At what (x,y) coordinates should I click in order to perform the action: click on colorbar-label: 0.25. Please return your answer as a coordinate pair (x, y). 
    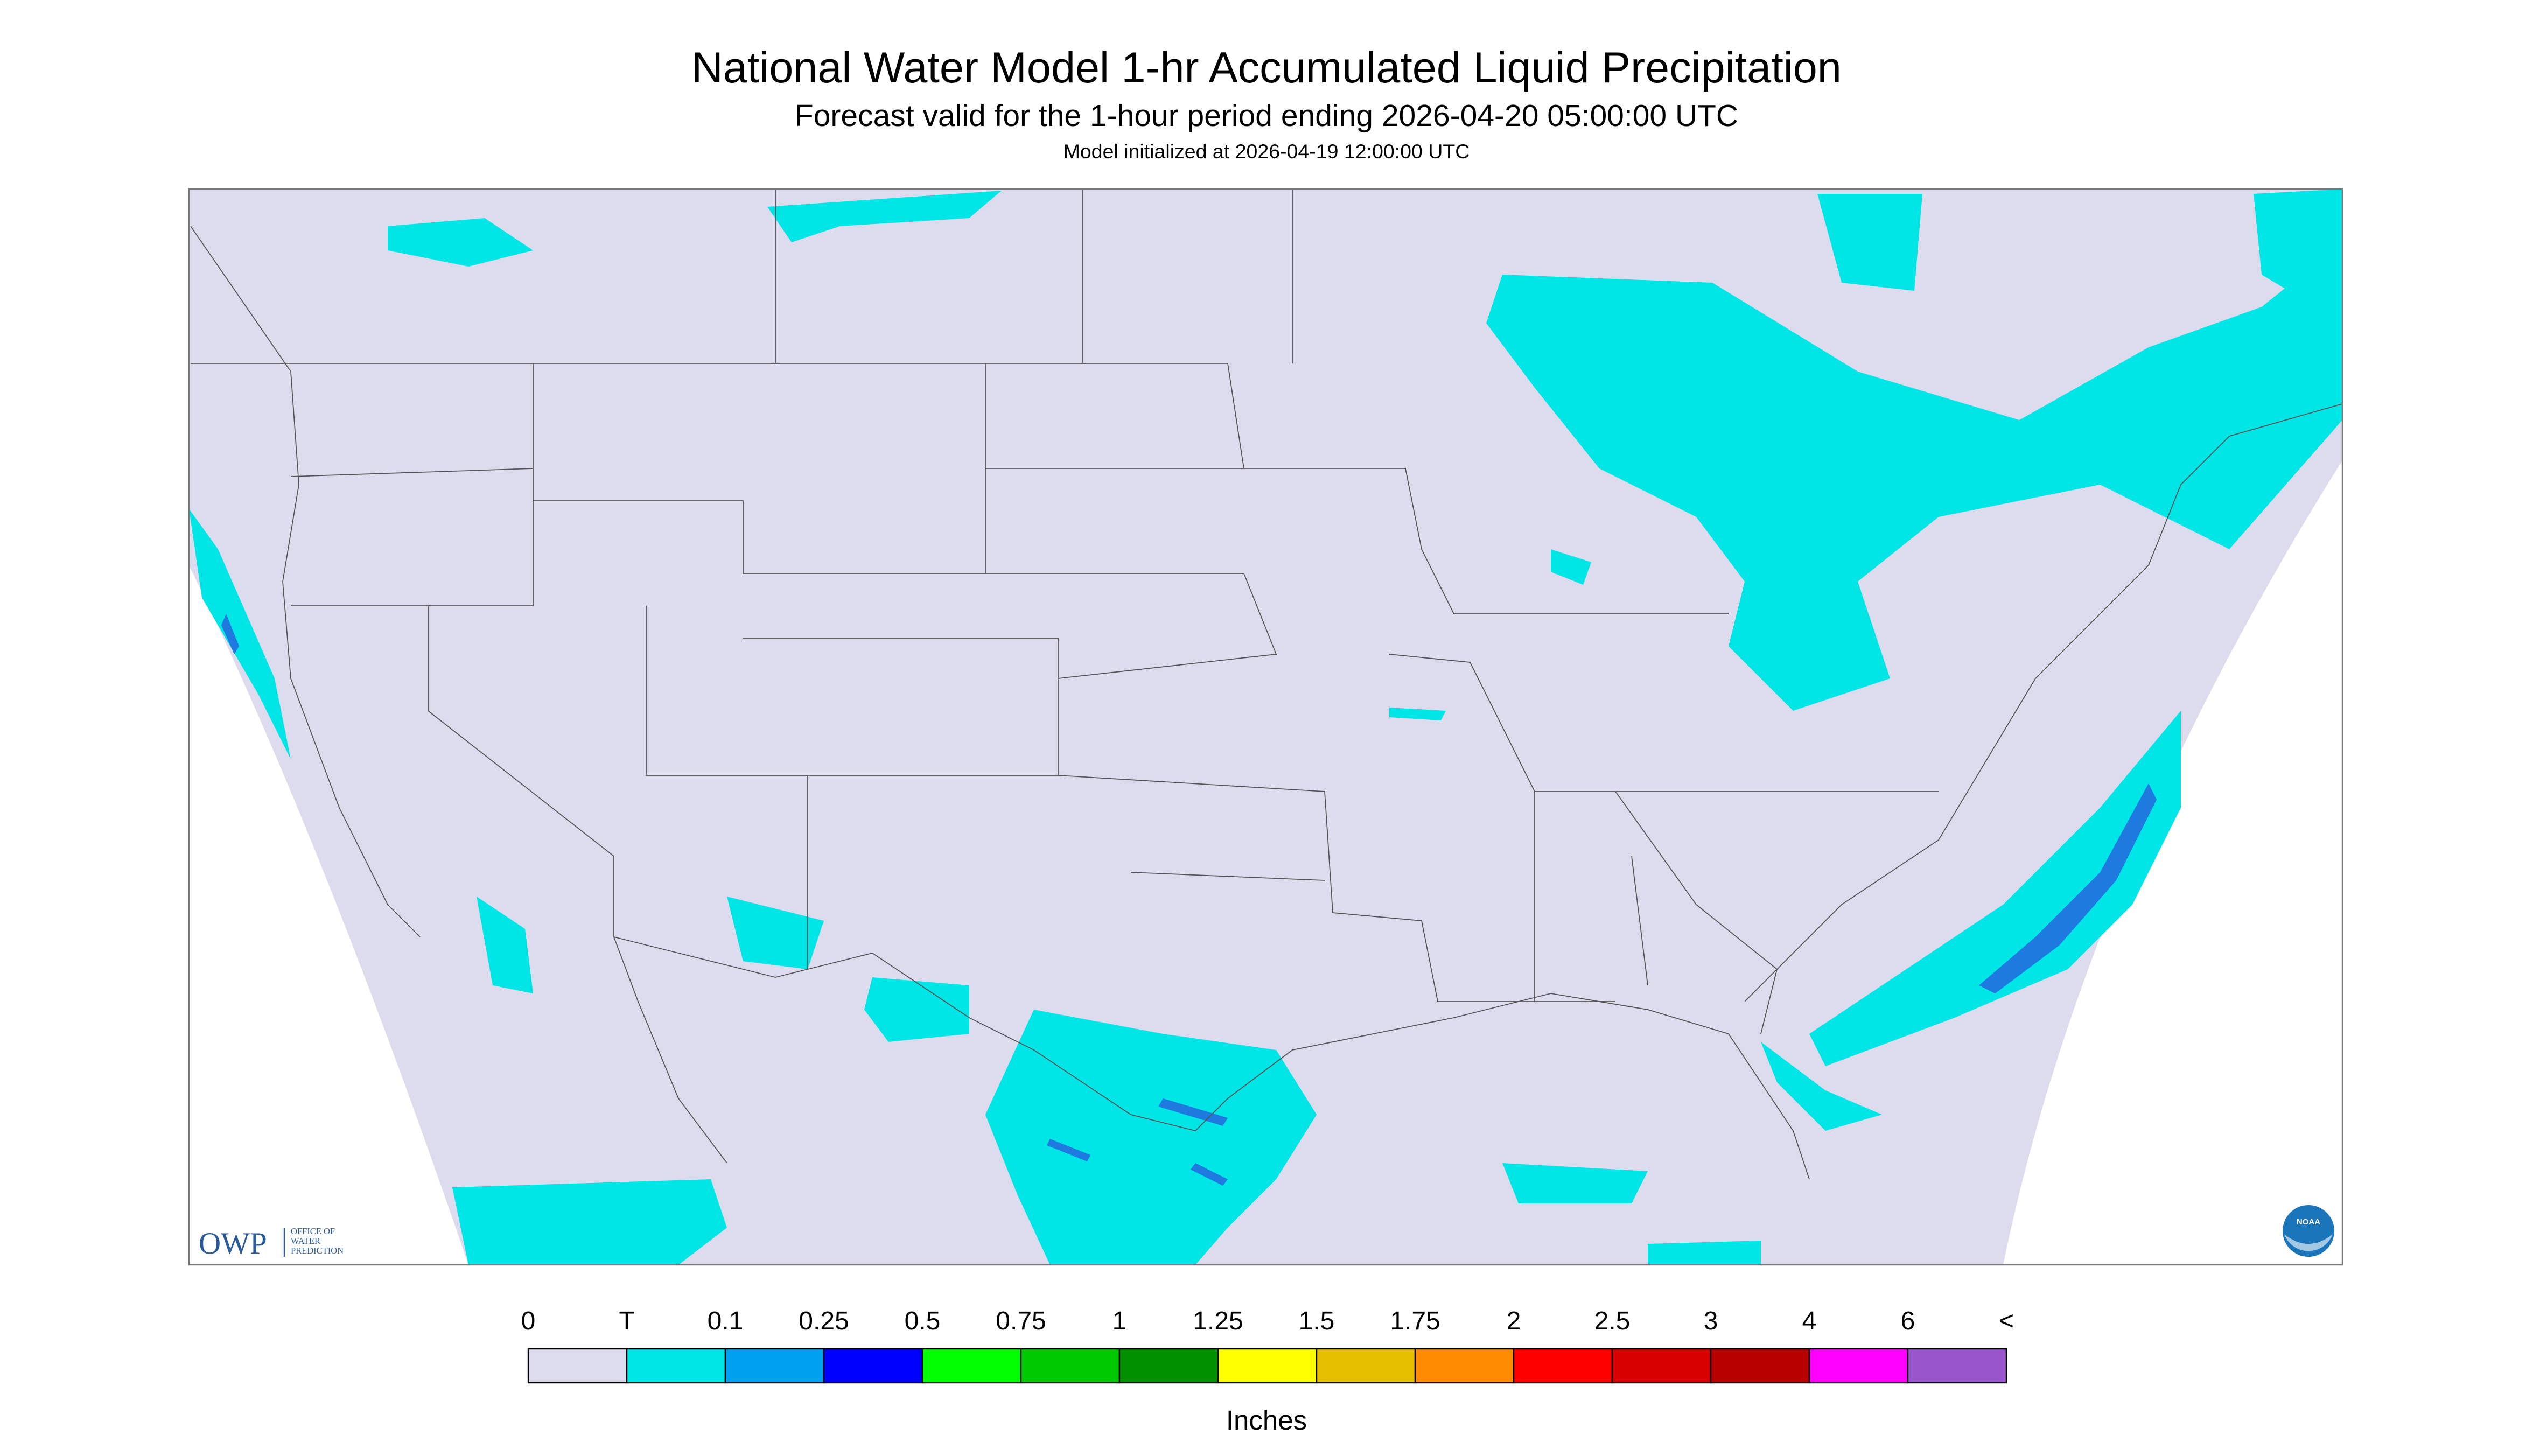
    Looking at the image, I should click on (824, 1321).